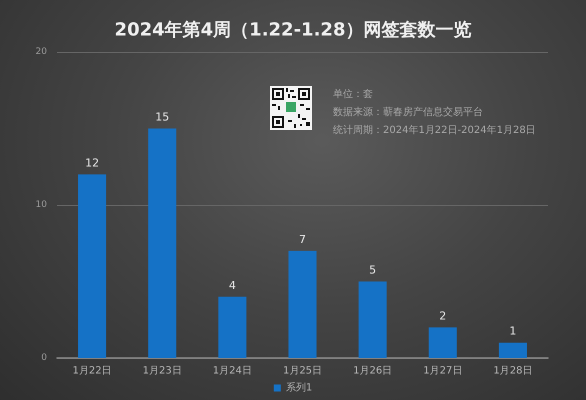 This screenshot has height=400, width=586. Describe the element at coordinates (353, 95) in the screenshot. I see `annotation: 单位：套` at that location.